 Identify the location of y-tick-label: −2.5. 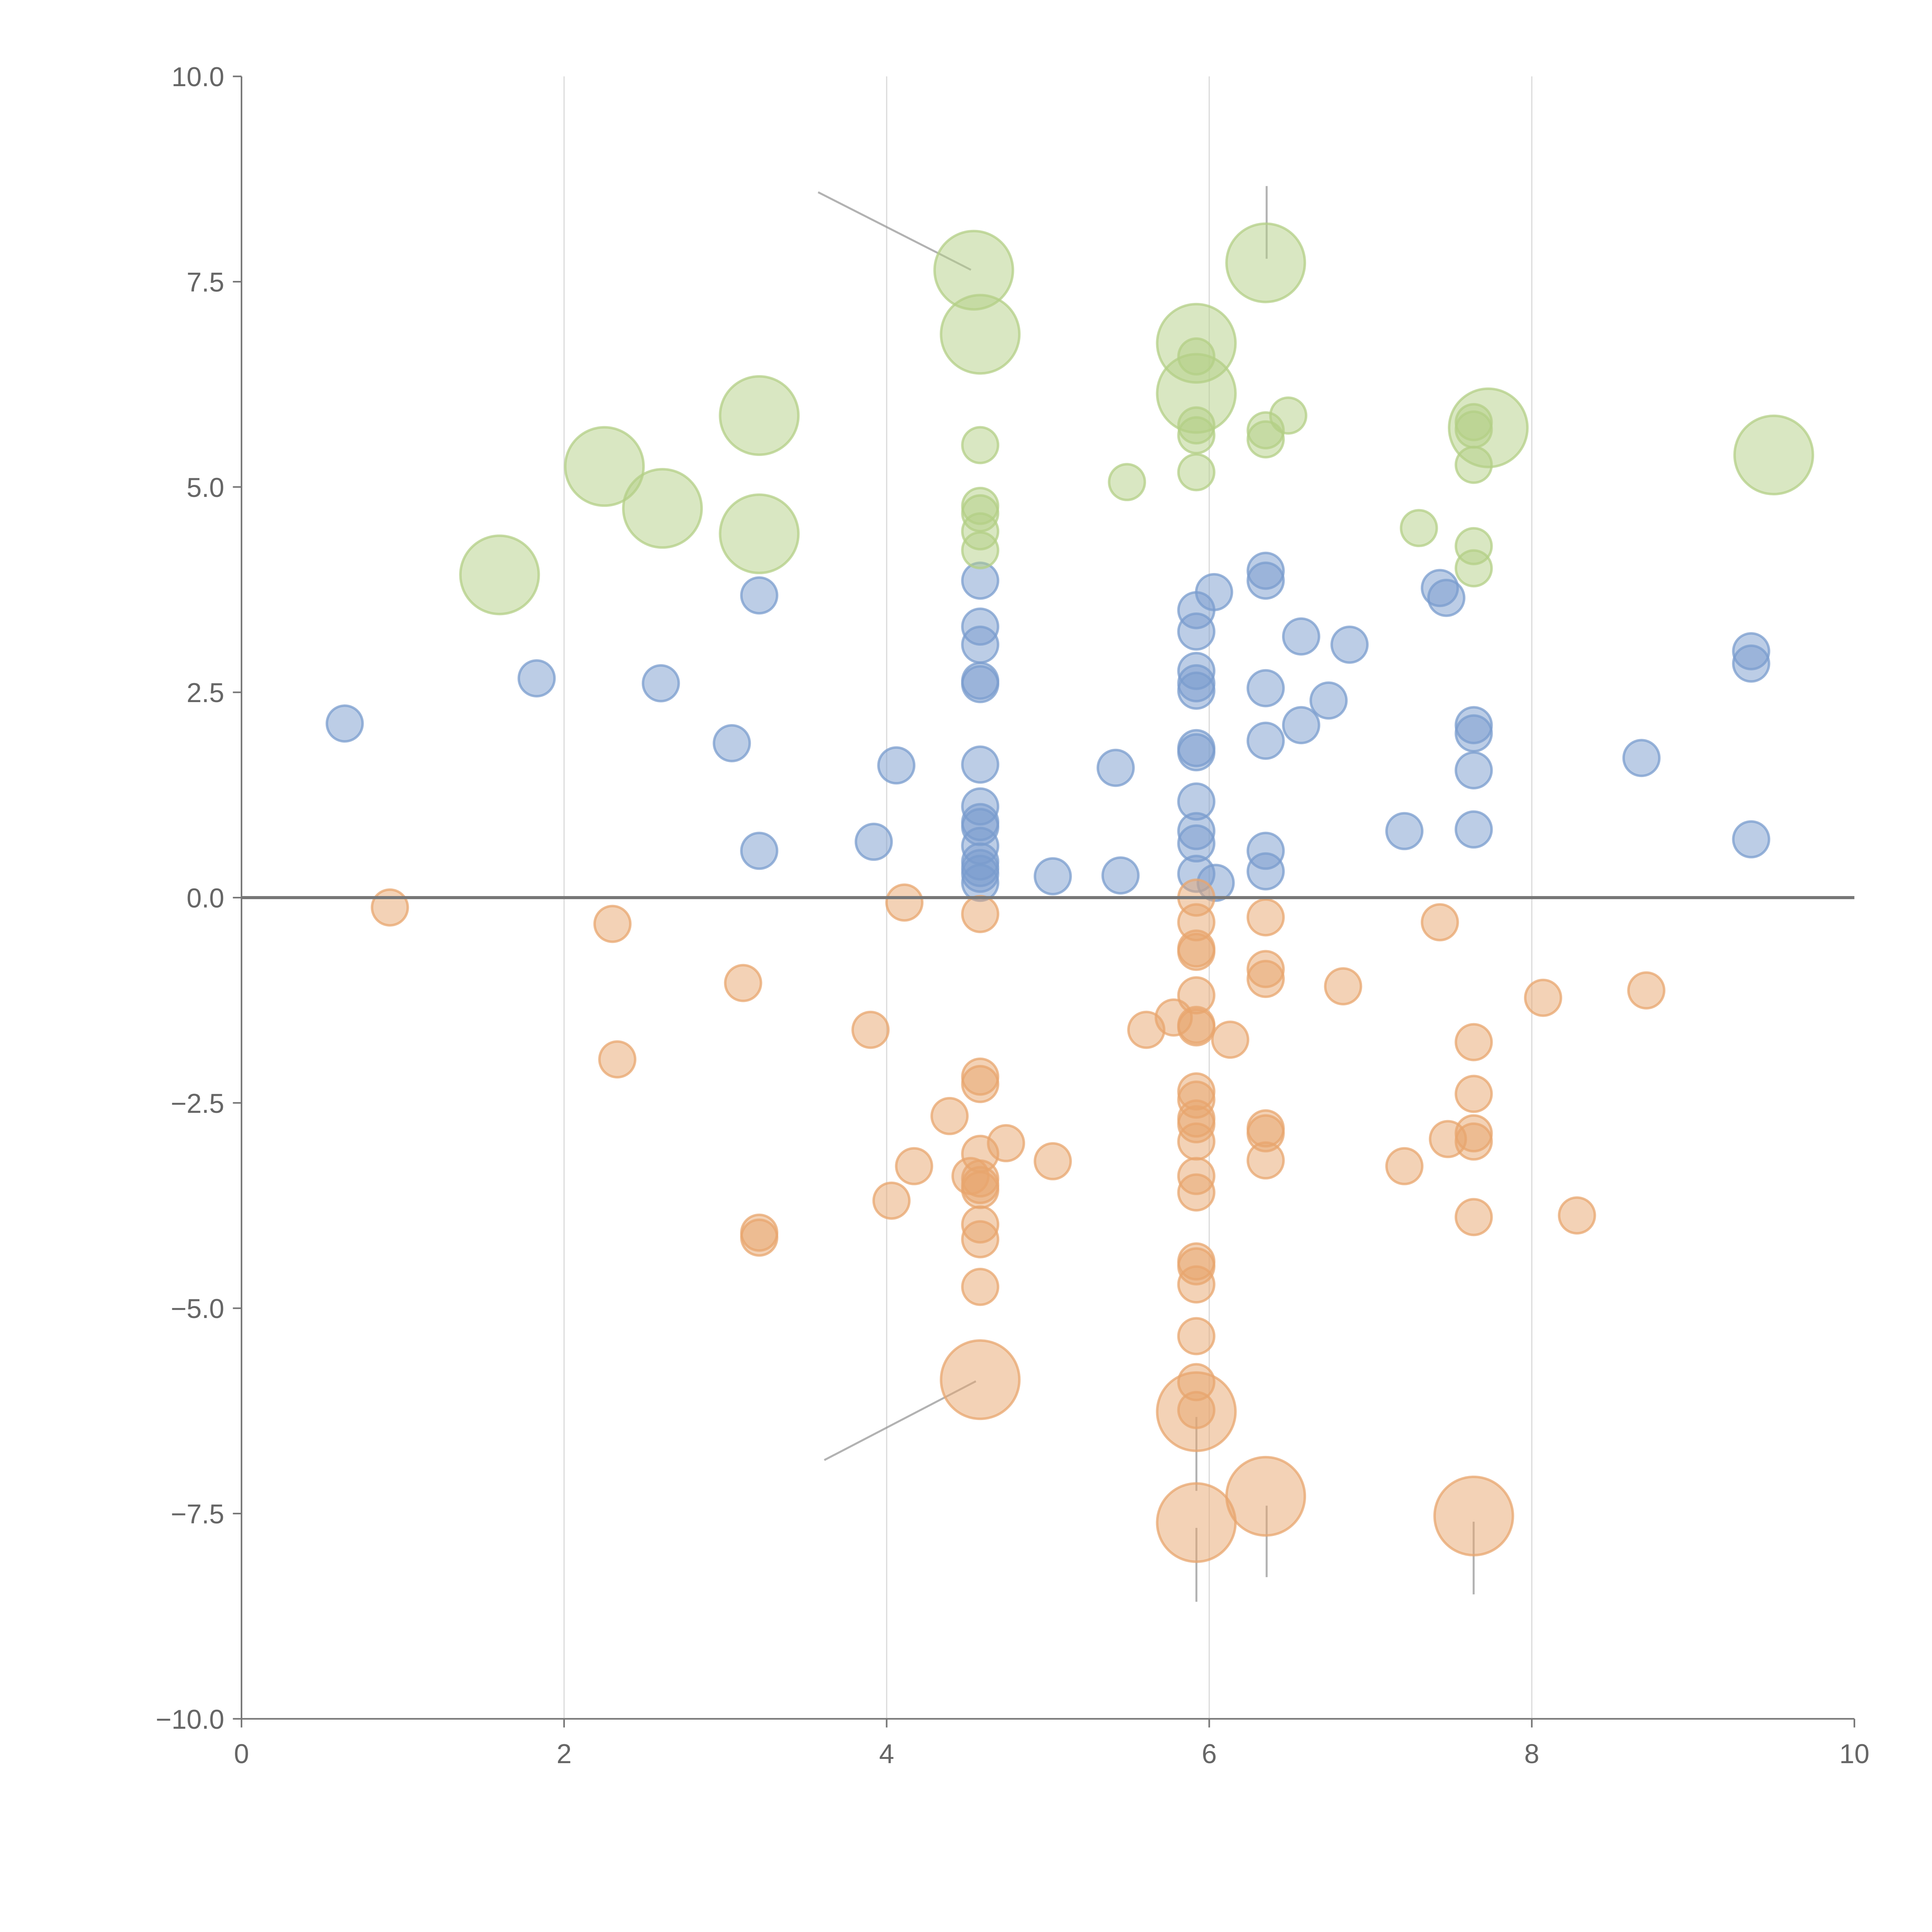
(198, 1104).